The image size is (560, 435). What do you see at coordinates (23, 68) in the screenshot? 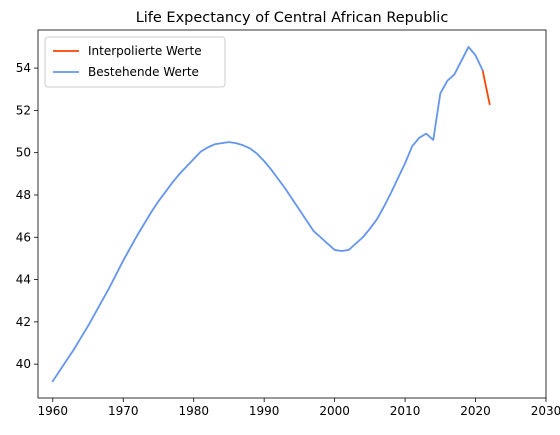
I see `y-tick-label: 54` at bounding box center [23, 68].